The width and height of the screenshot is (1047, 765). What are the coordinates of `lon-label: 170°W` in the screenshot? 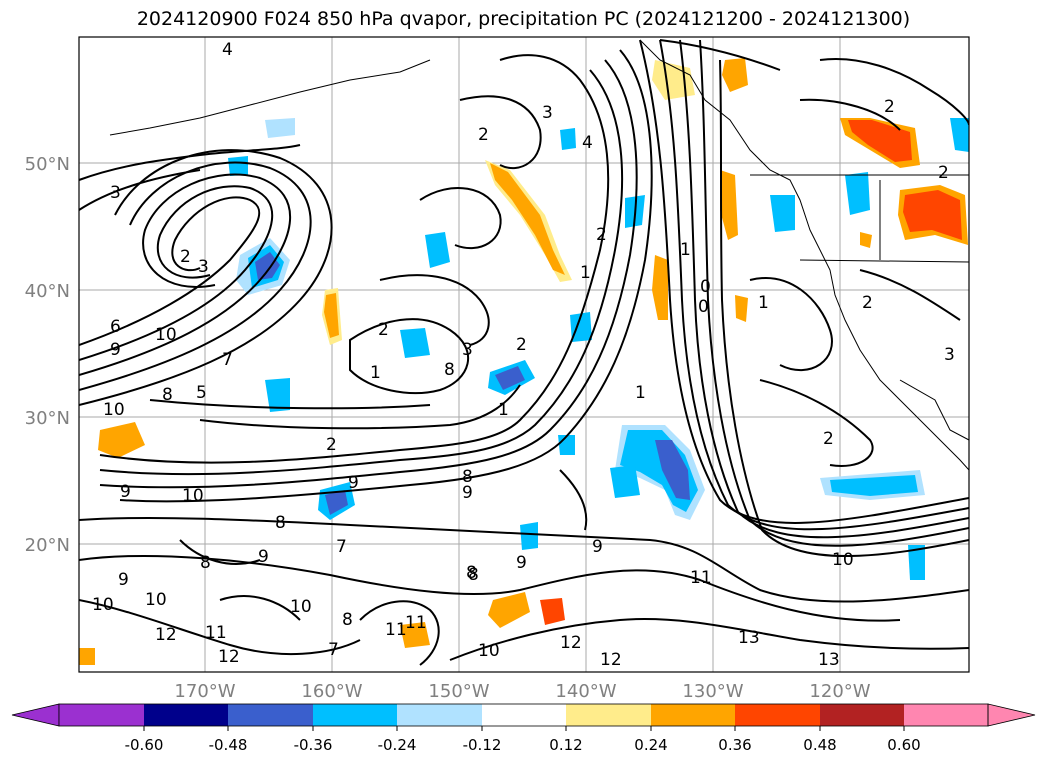 It's located at (204, 691).